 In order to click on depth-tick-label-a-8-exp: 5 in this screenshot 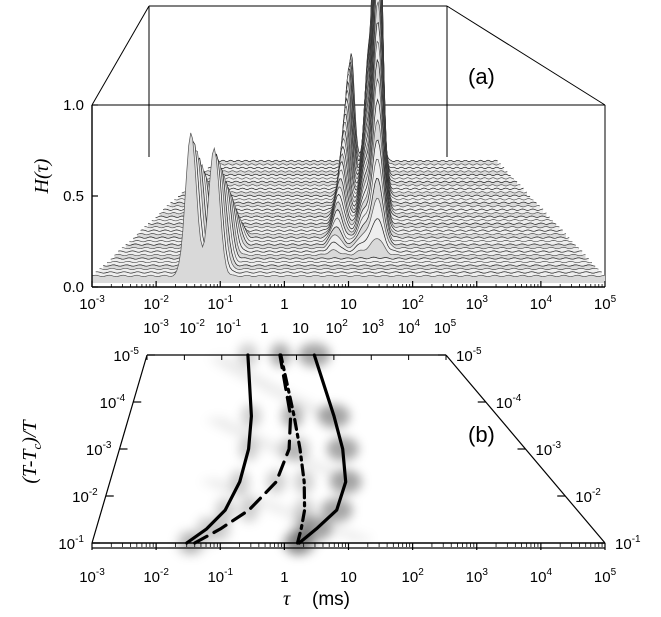, I will do `click(454, 323)`.